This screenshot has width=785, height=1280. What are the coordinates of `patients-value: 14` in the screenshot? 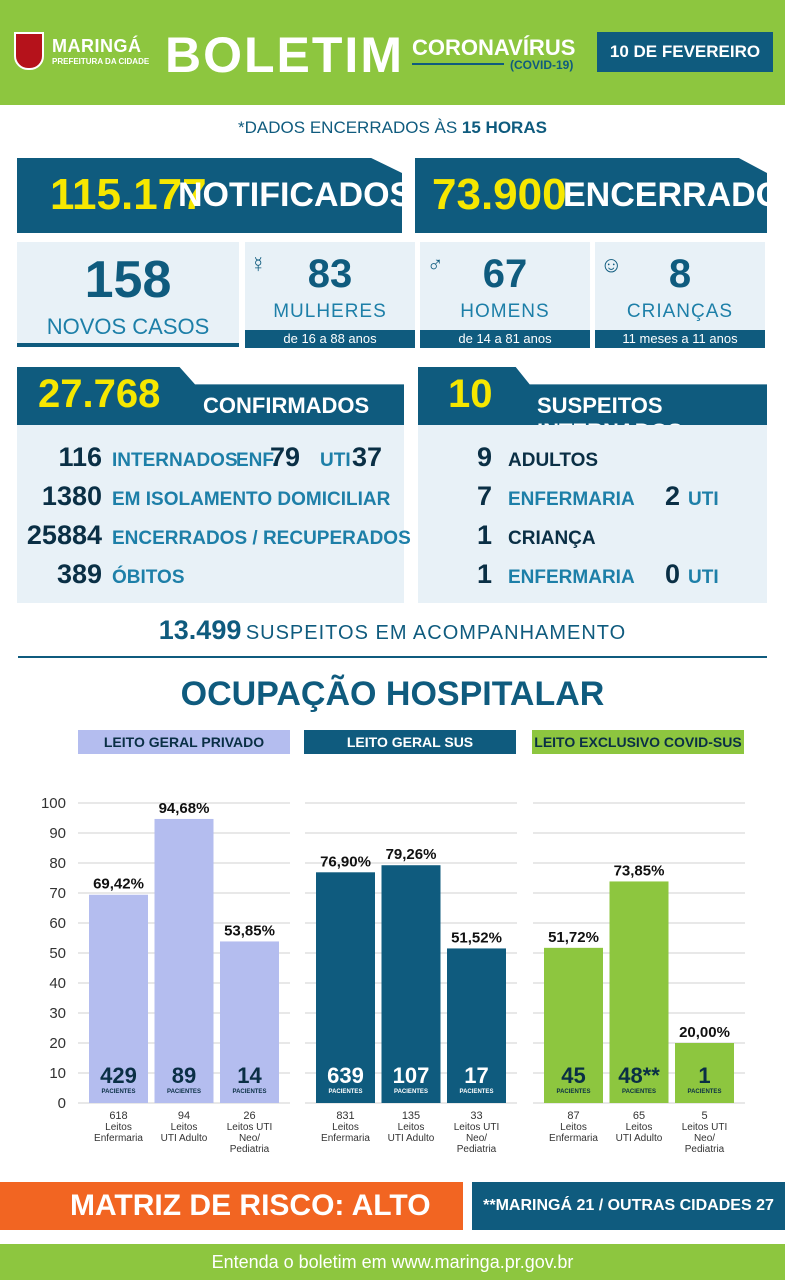 It's located at (249, 1075).